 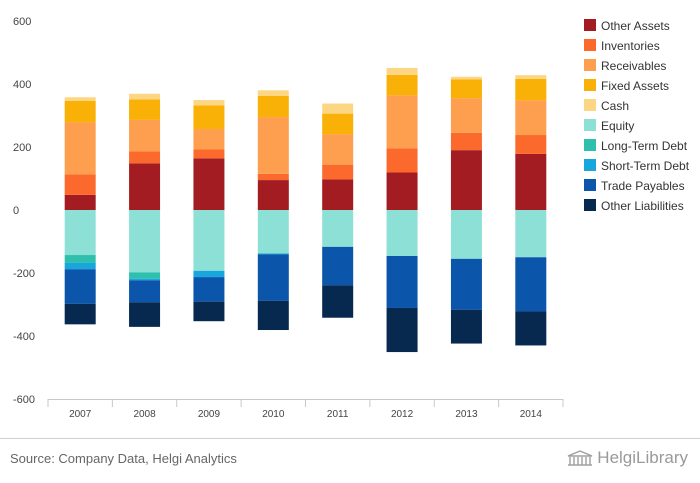 I want to click on legend-label: Cash, so click(x=615, y=106).